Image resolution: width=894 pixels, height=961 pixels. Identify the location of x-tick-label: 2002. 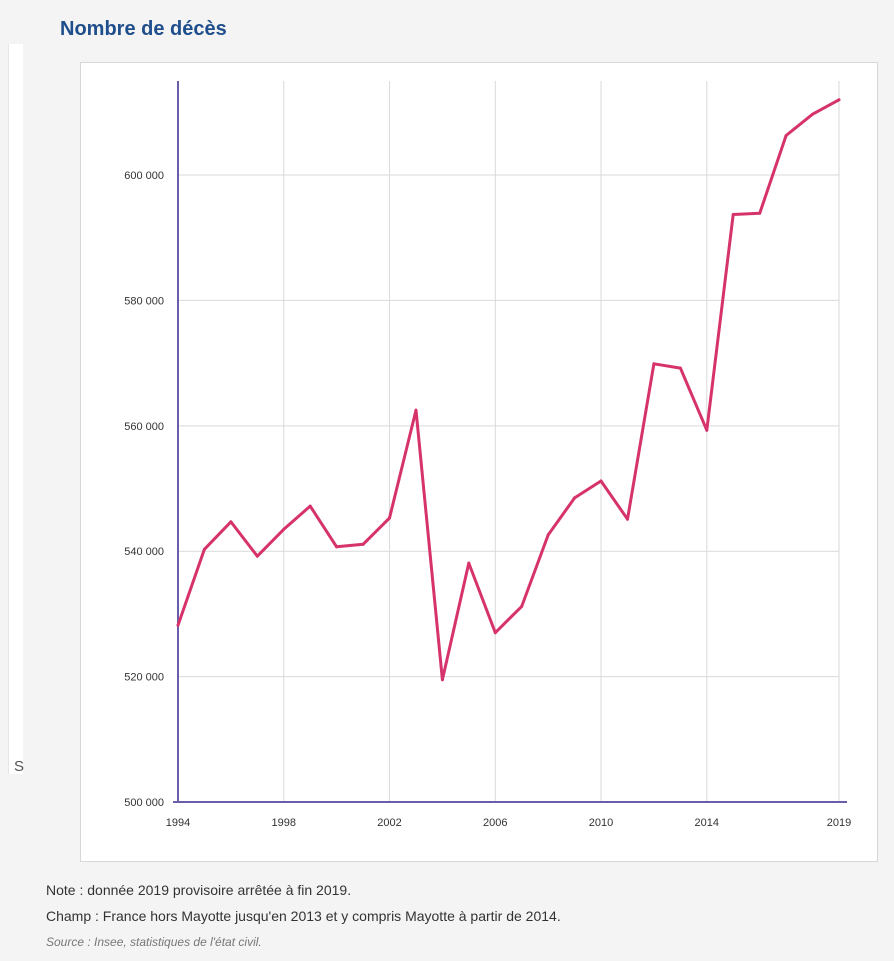
(389, 823).